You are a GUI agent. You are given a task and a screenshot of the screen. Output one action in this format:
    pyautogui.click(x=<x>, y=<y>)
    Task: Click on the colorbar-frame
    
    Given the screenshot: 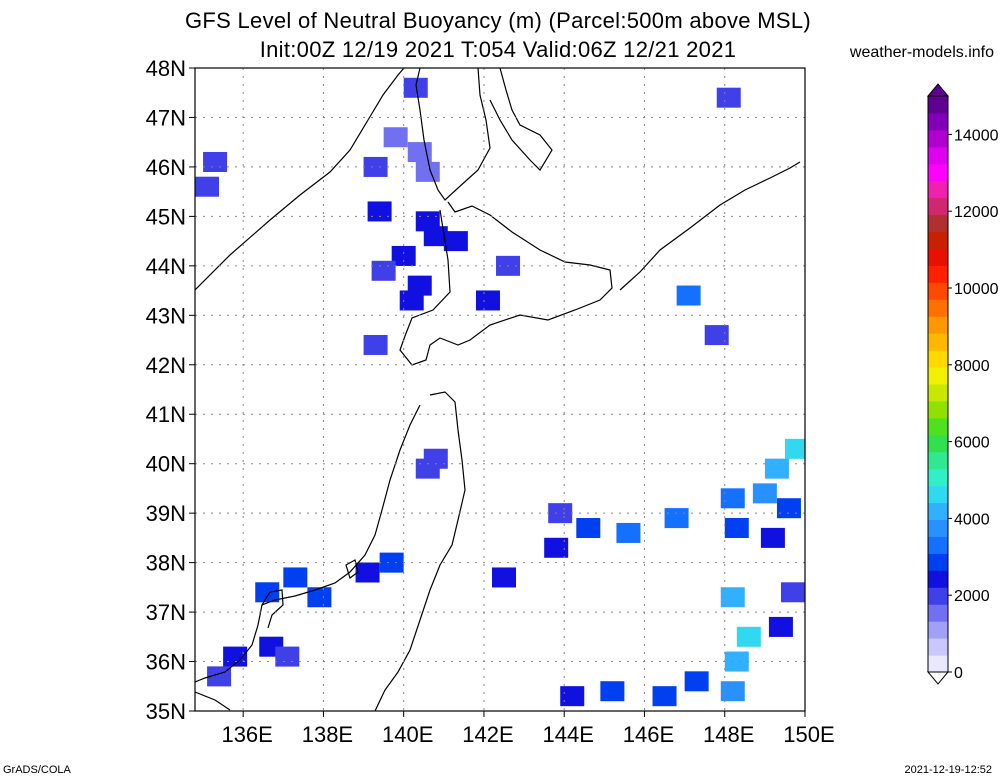 What is the action you would take?
    pyautogui.click(x=938, y=384)
    